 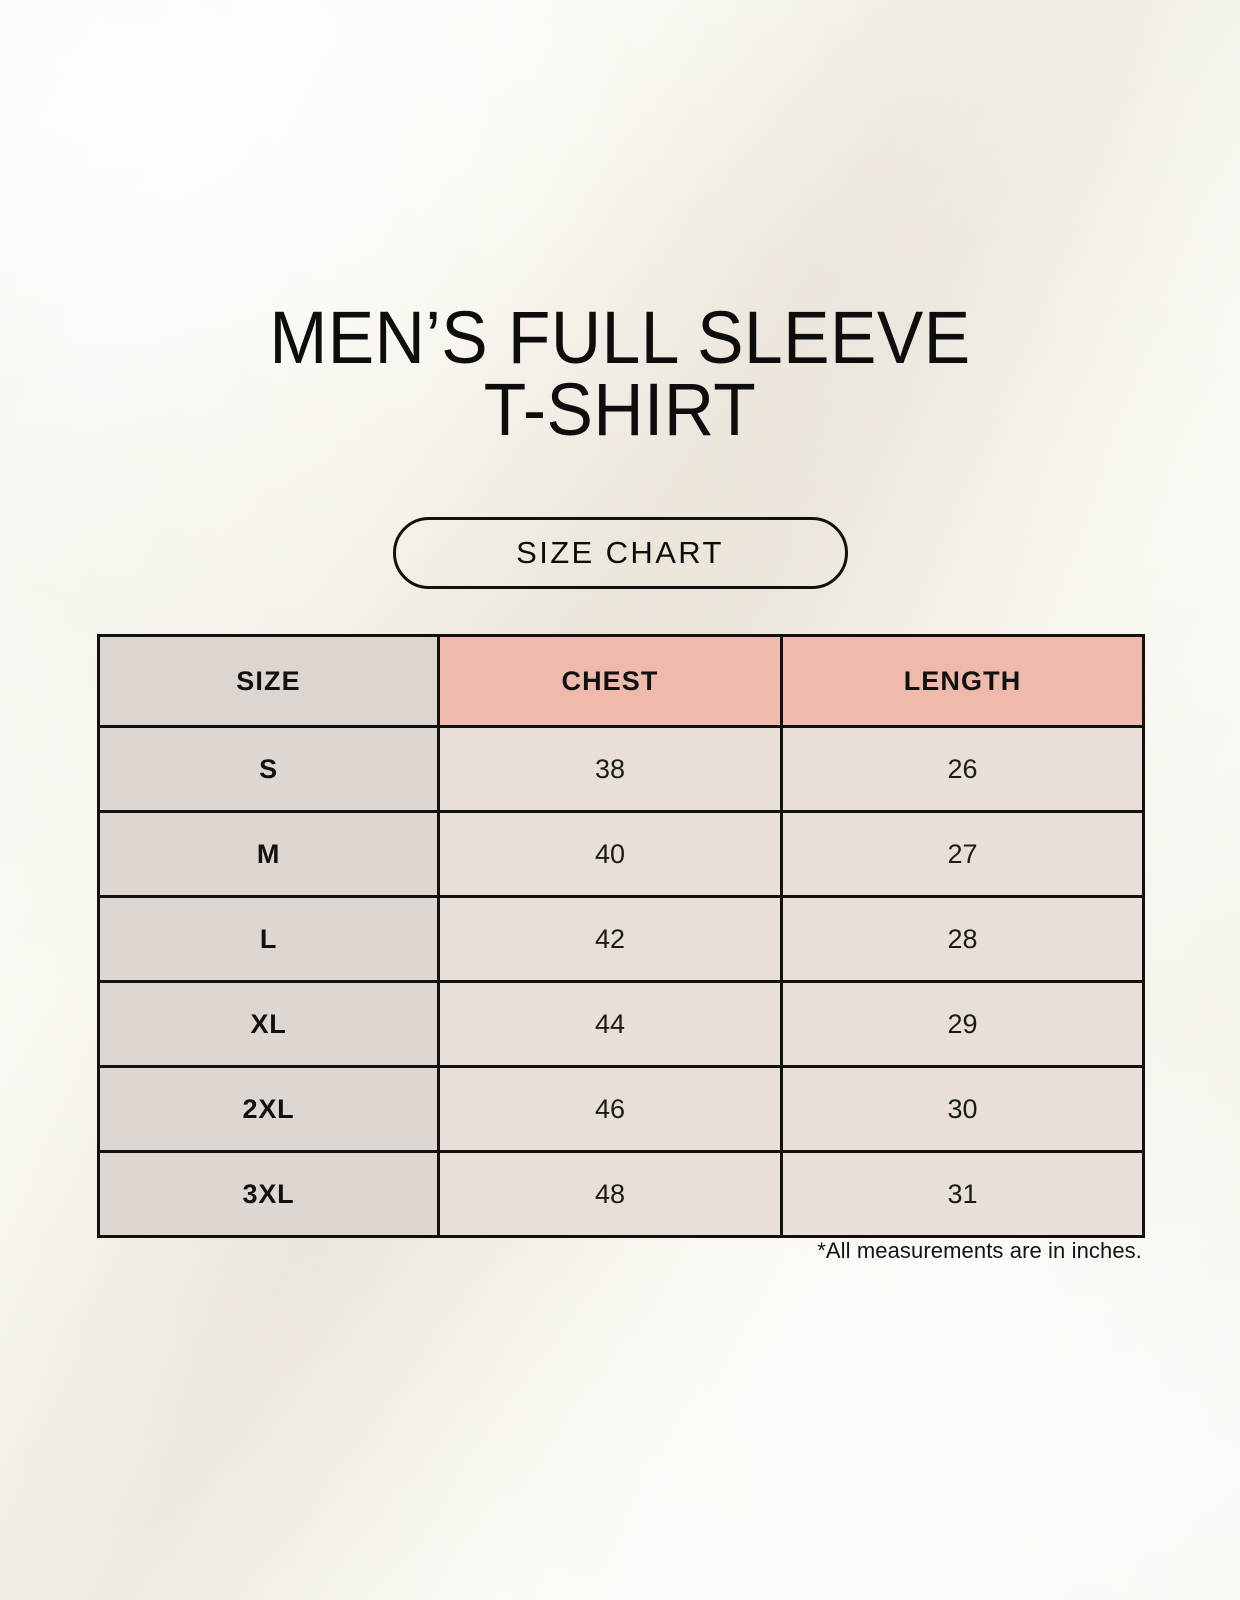 I want to click on table-header-row: SIZE CHEST LENGTH, so click(x=621, y=681).